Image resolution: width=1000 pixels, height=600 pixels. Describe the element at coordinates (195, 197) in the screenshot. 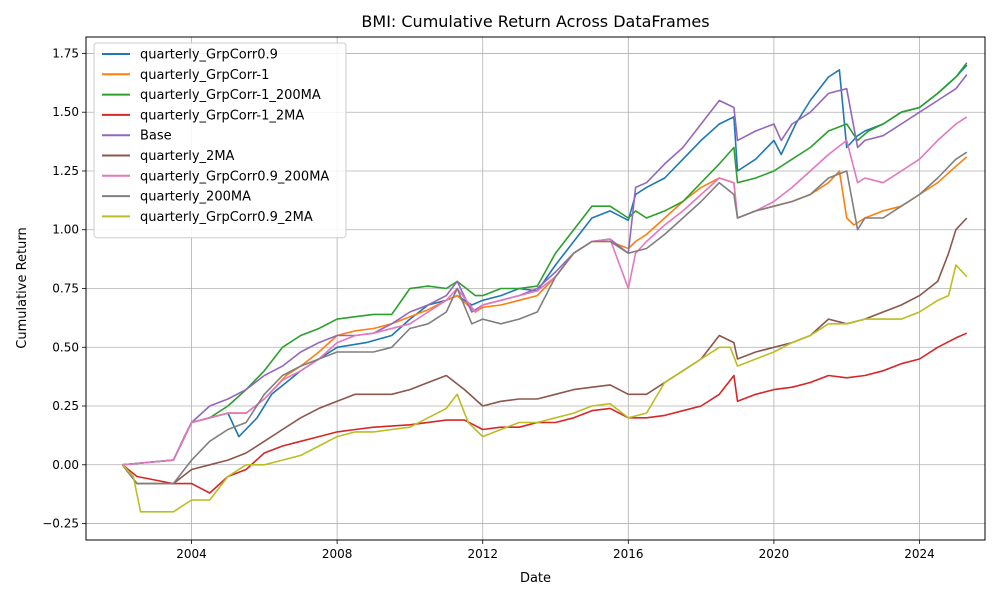

I see `legend-label: quarterly_200MA` at that location.